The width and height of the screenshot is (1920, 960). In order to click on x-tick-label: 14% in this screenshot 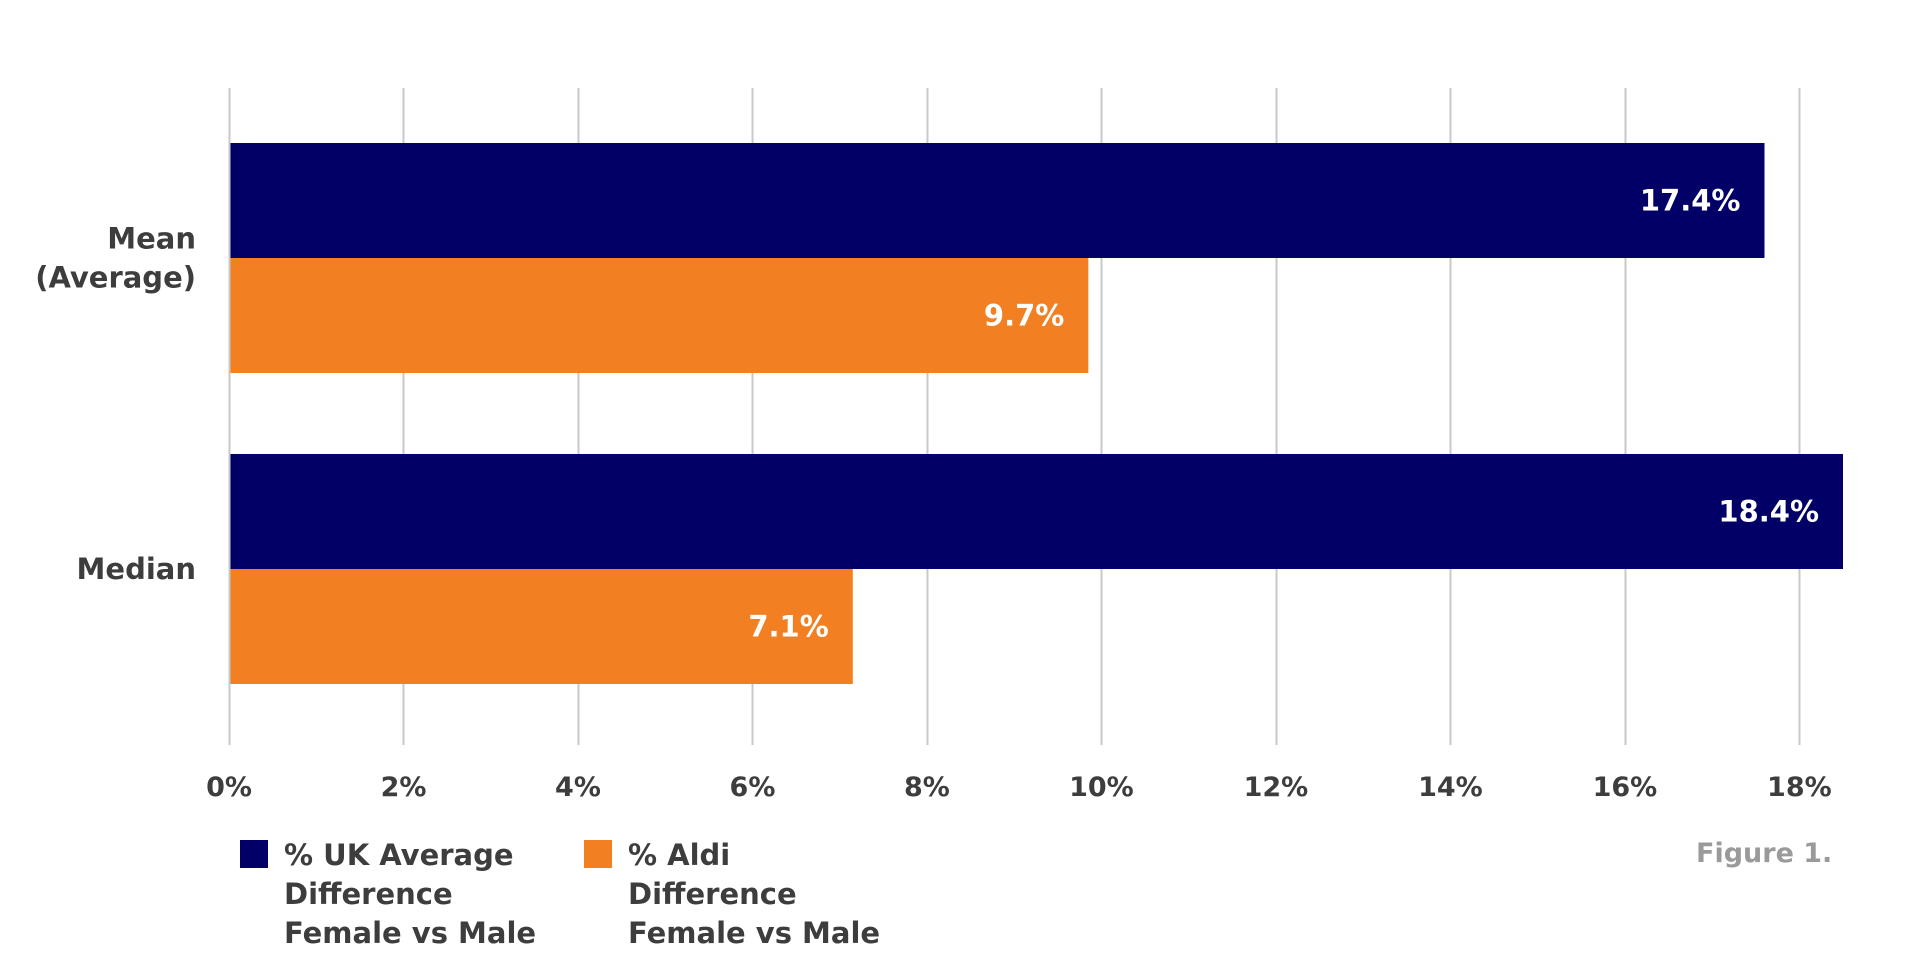, I will do `click(1450, 787)`.